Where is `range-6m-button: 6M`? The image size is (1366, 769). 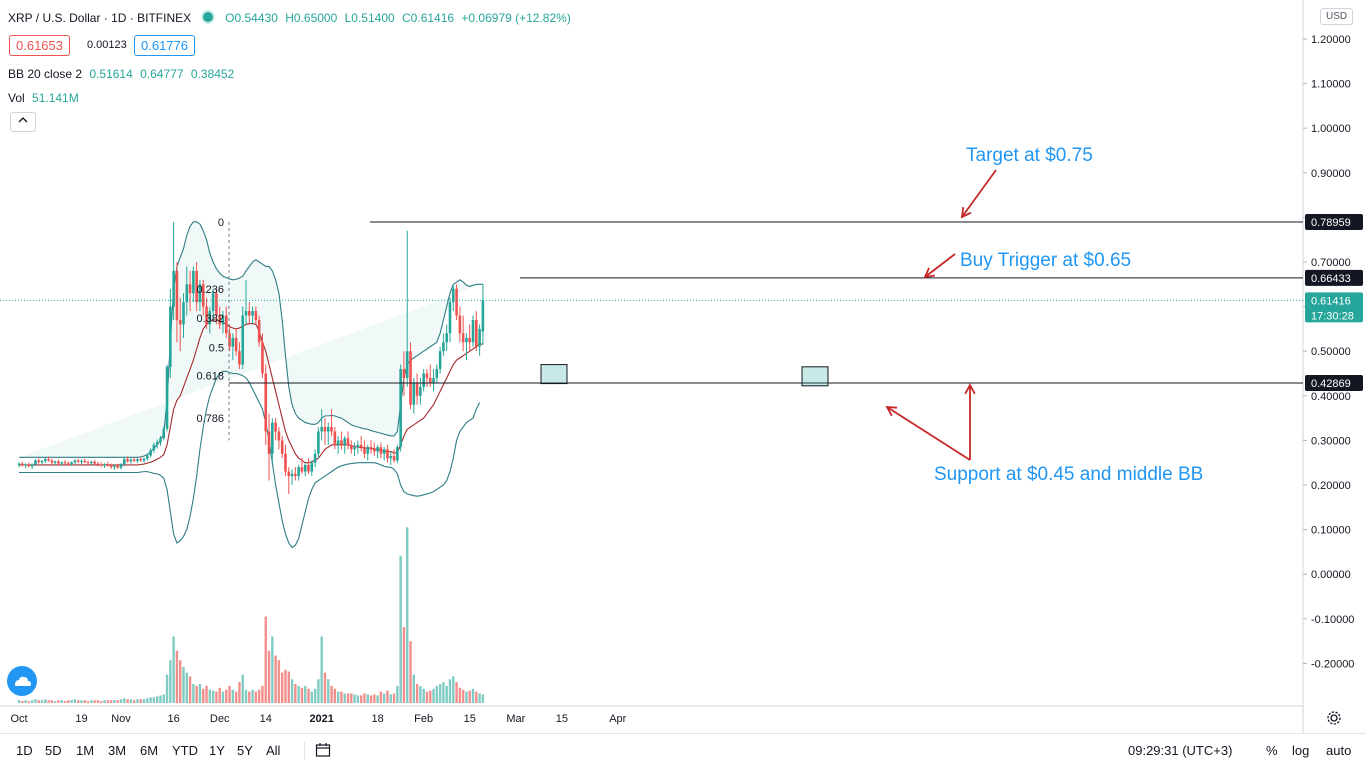 range-6m-button: 6M is located at coordinates (149, 750).